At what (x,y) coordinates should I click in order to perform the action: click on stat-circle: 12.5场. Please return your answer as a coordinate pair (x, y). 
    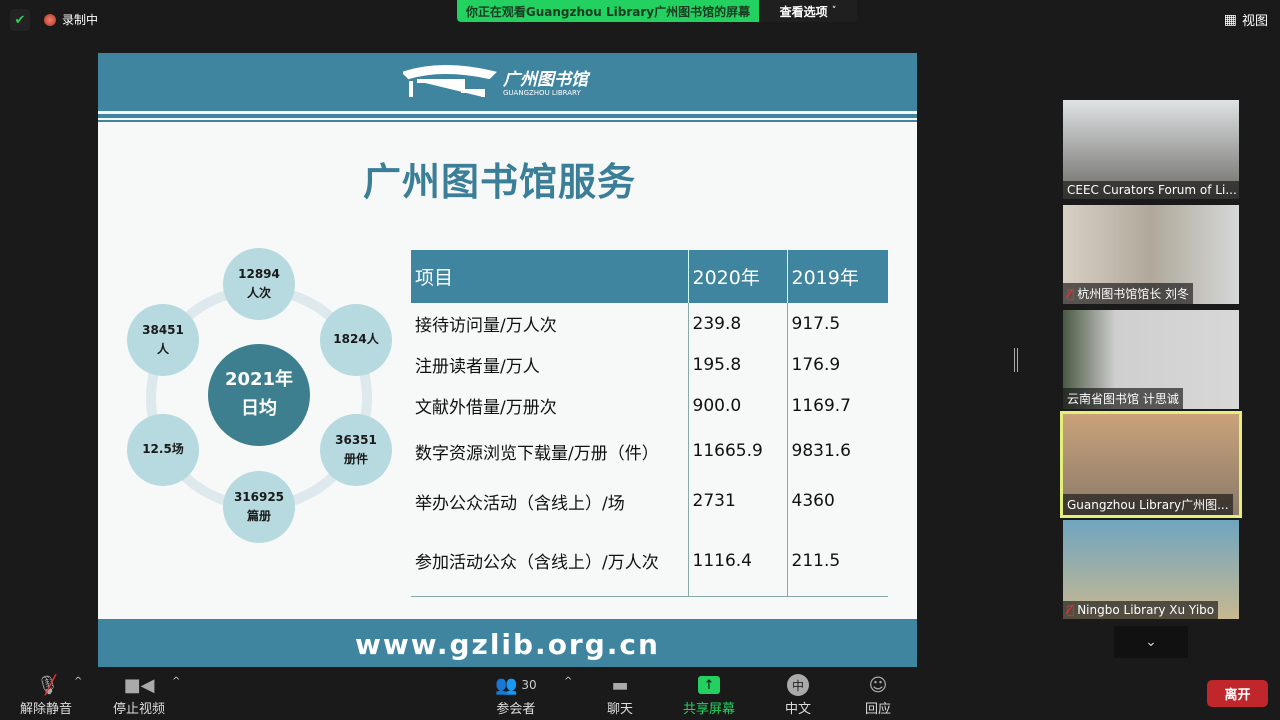
    Looking at the image, I should click on (163, 450).